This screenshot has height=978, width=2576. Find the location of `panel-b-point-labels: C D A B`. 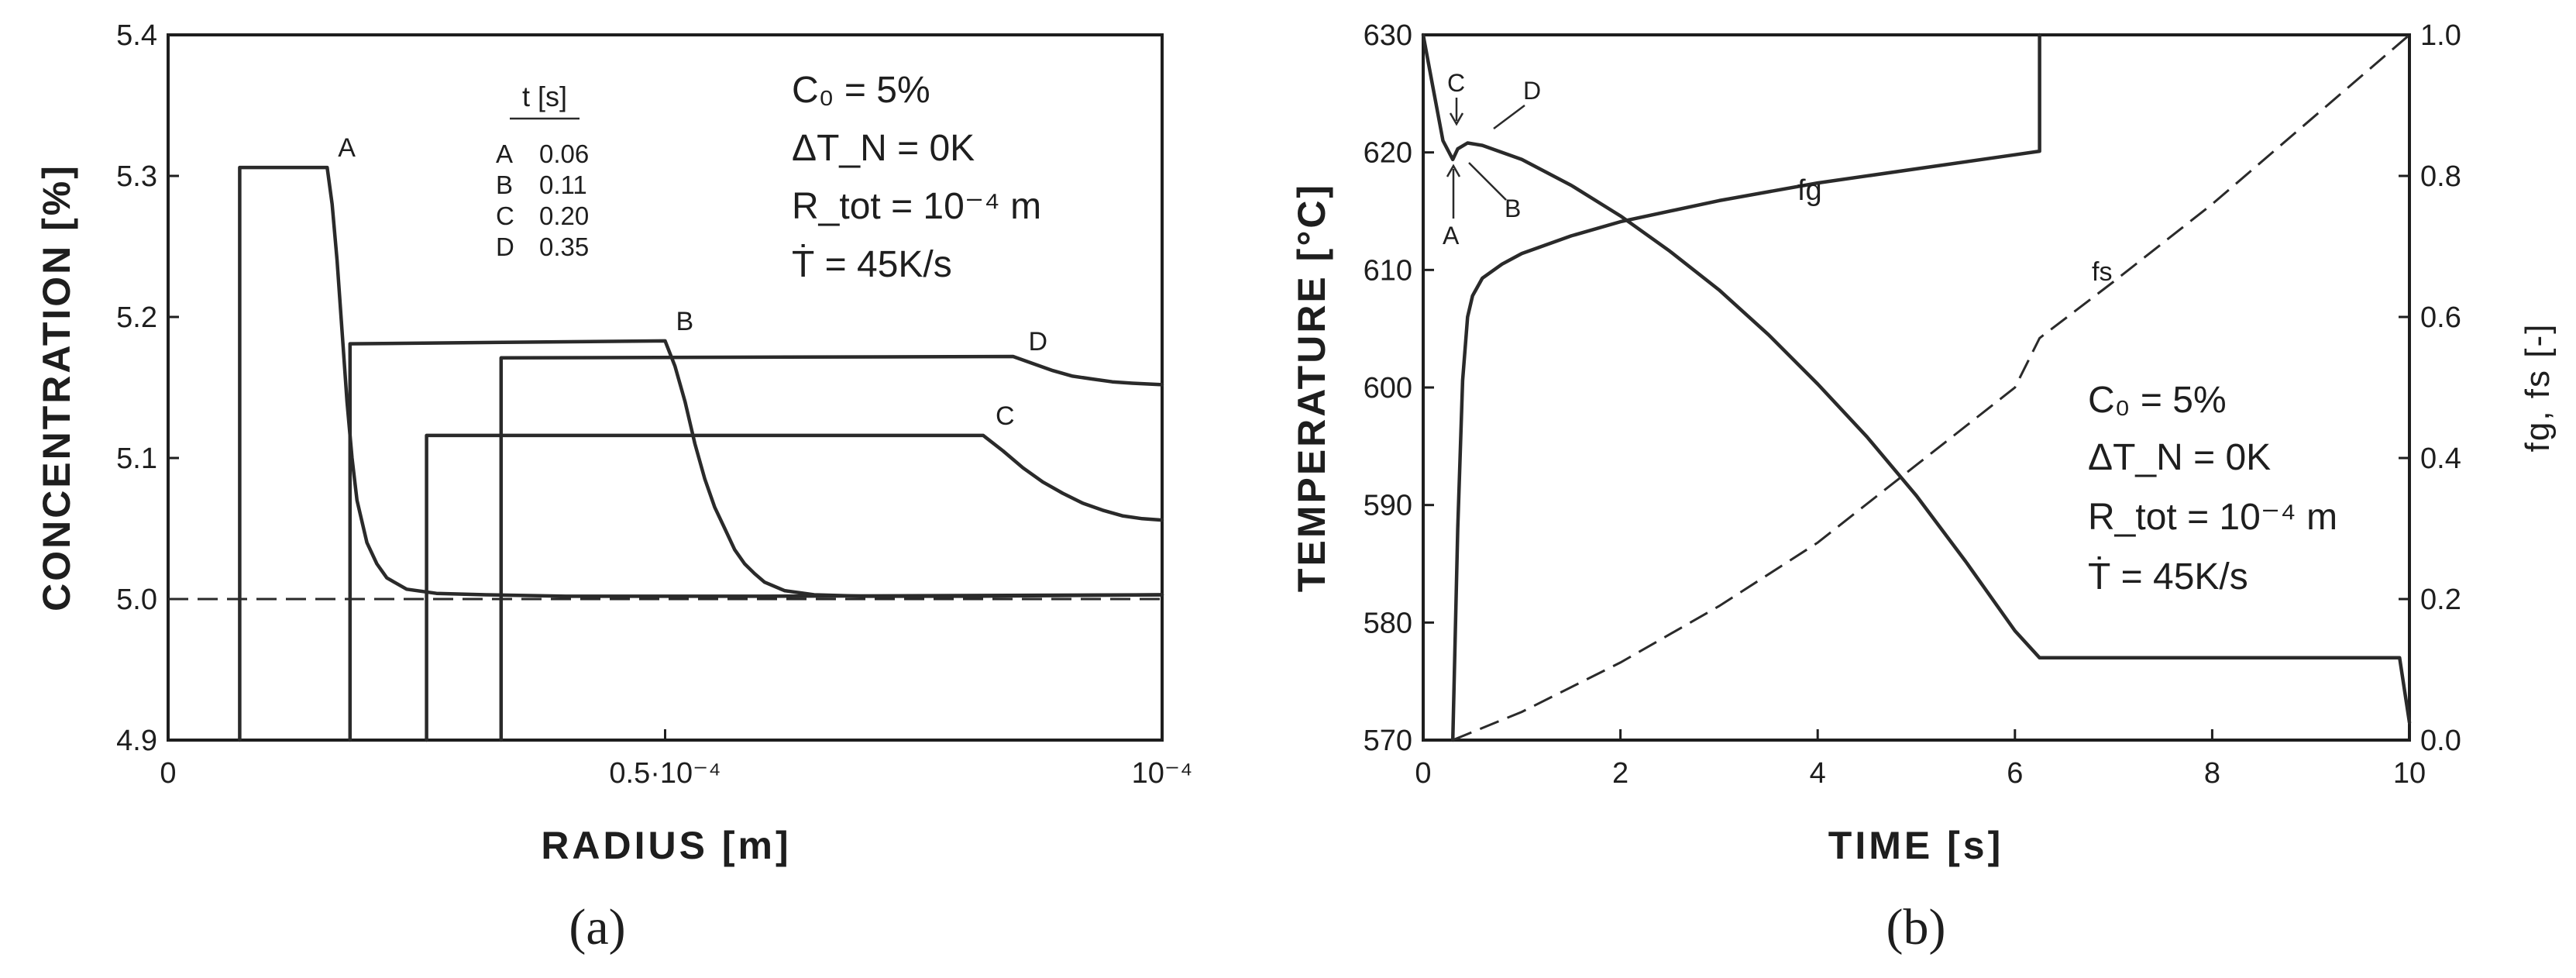

panel-b-point-labels: C D A B is located at coordinates (1492, 159).